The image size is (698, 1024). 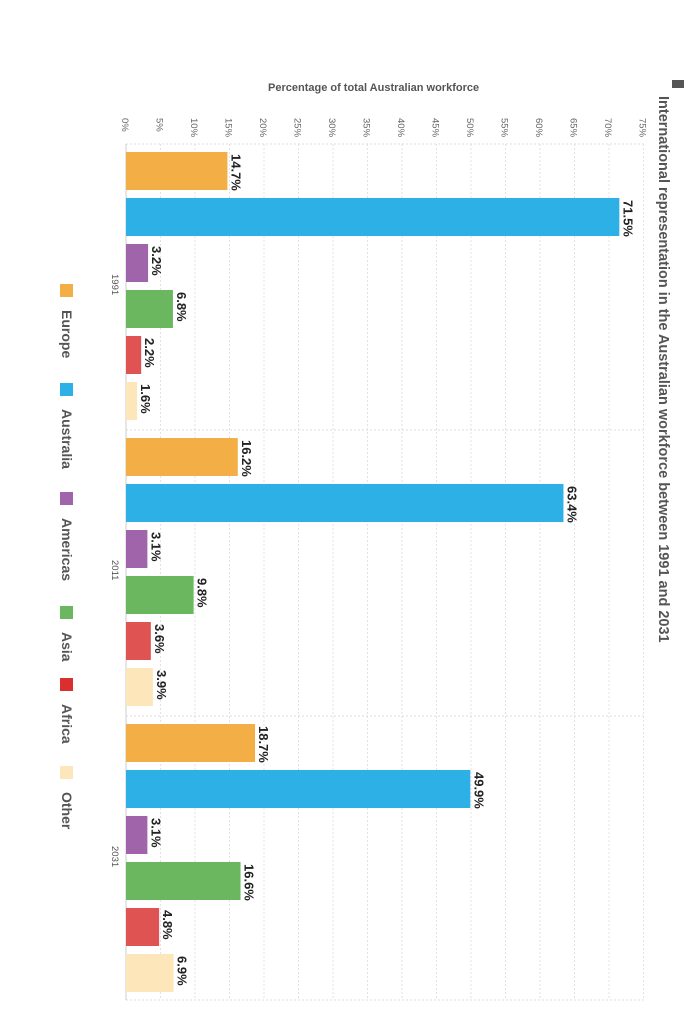 I want to click on data-label: 14.7%, so click(x=235, y=172).